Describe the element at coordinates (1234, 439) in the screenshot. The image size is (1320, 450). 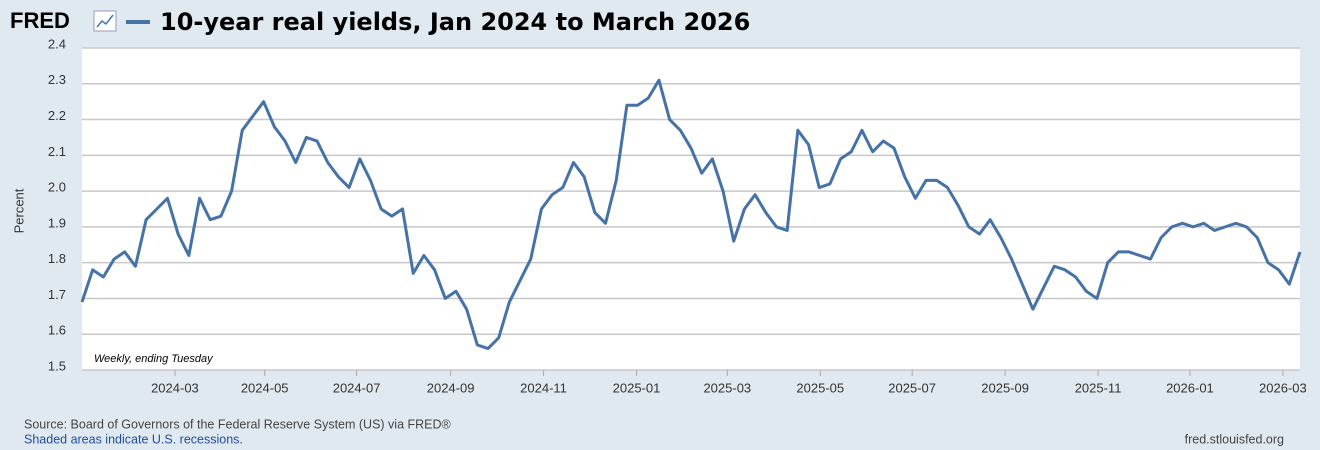
I see `url: fred.stlouisfed.org` at that location.